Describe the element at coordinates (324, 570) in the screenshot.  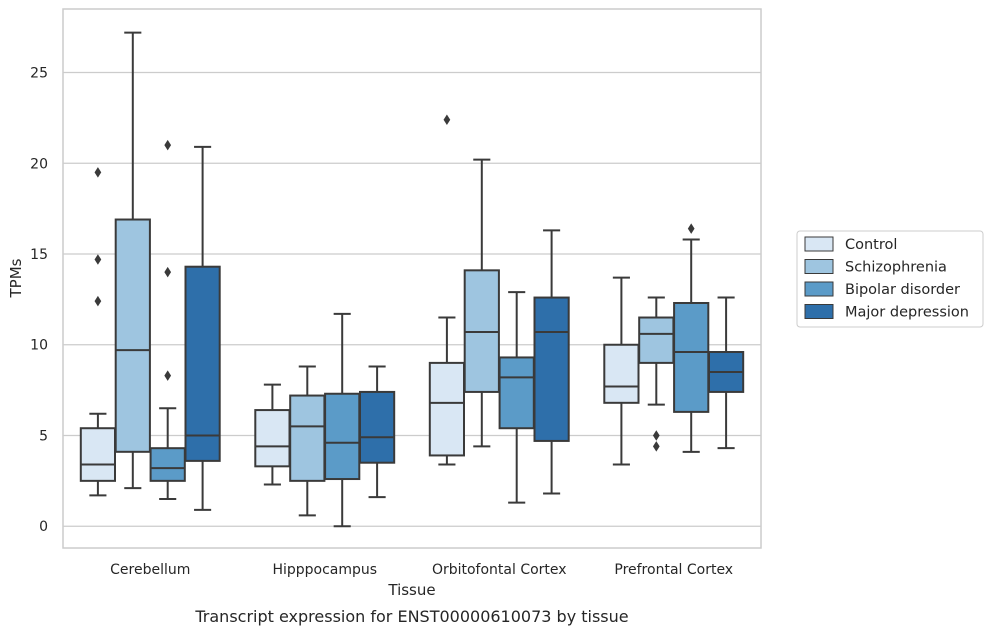
I see `x-tick-label: Hipppocampus` at that location.